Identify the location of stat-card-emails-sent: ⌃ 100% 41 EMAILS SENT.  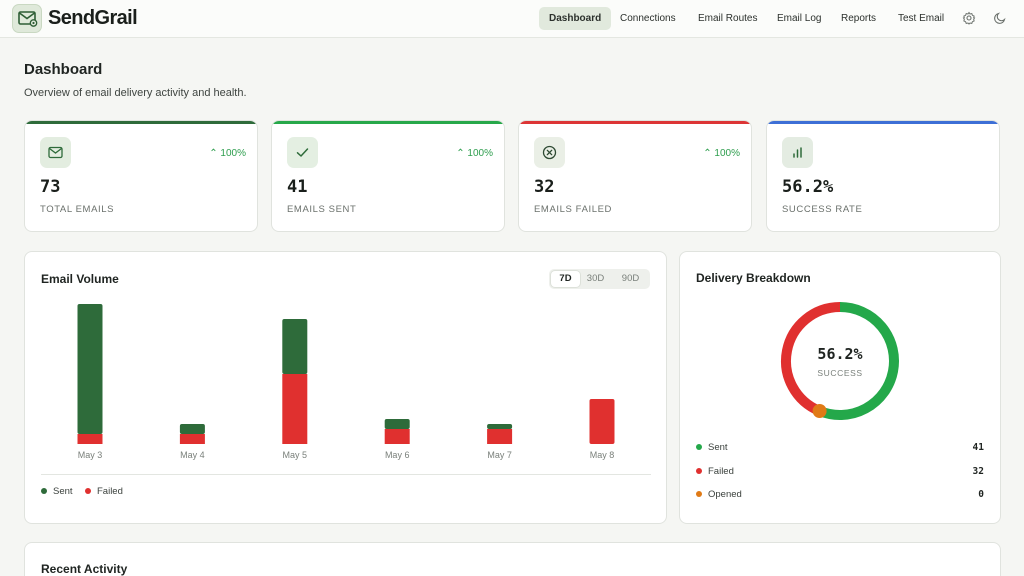
(388, 176).